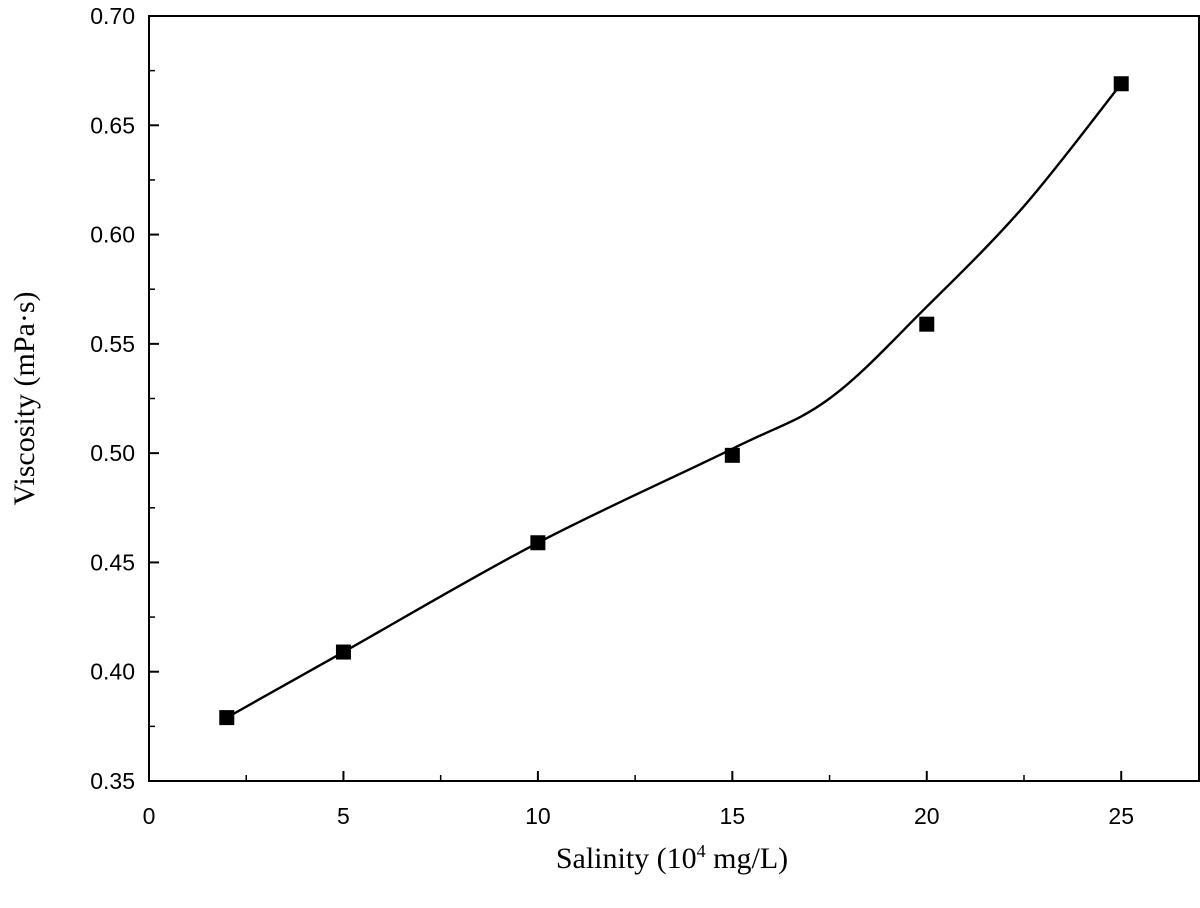  I want to click on x-tick-label: 15, so click(733, 816).